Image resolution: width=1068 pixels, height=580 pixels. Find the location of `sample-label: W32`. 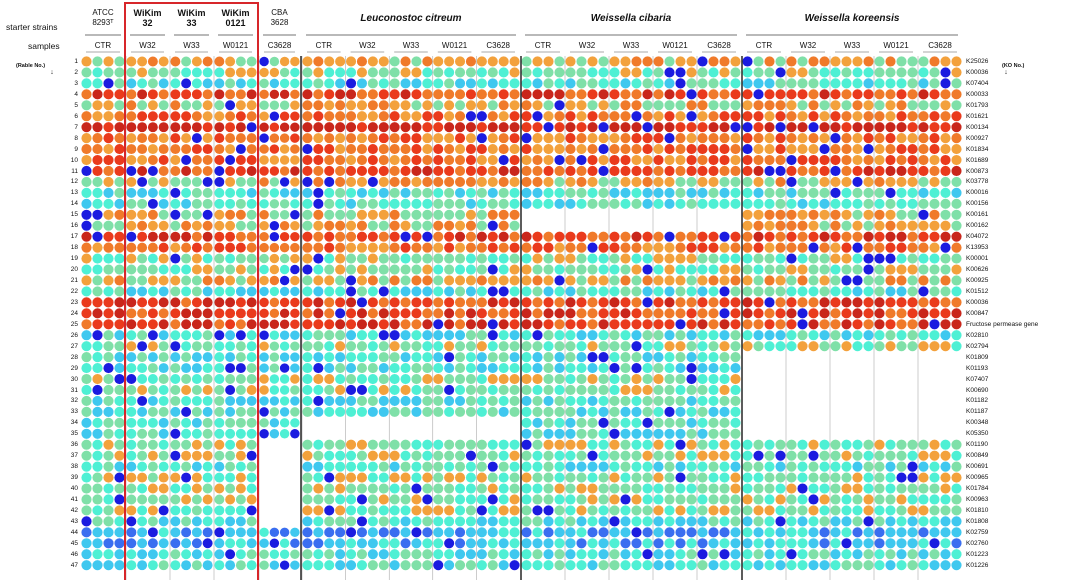

sample-label: W32 is located at coordinates (587, 45).